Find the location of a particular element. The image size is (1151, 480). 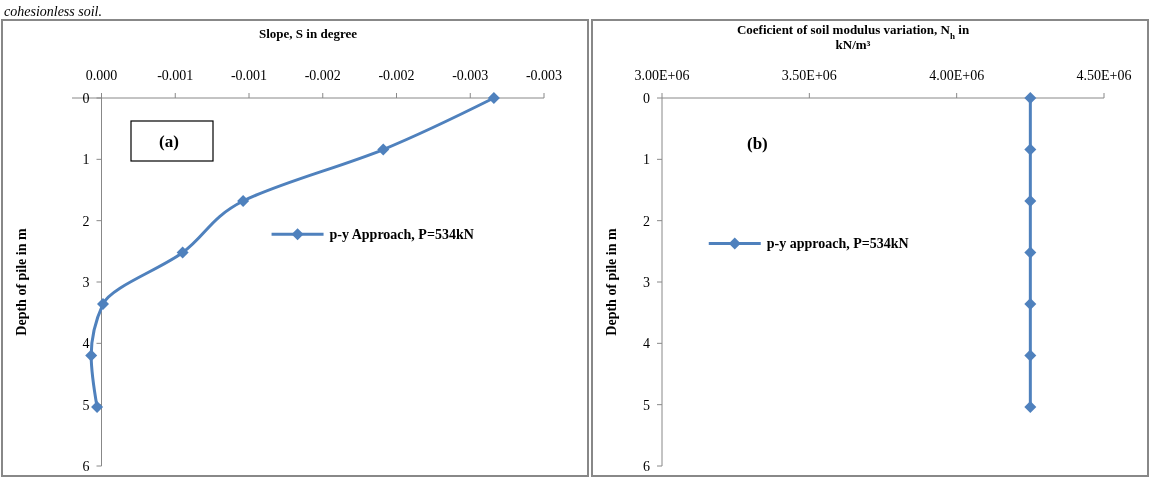

annotation: (a) is located at coordinates (169, 141).